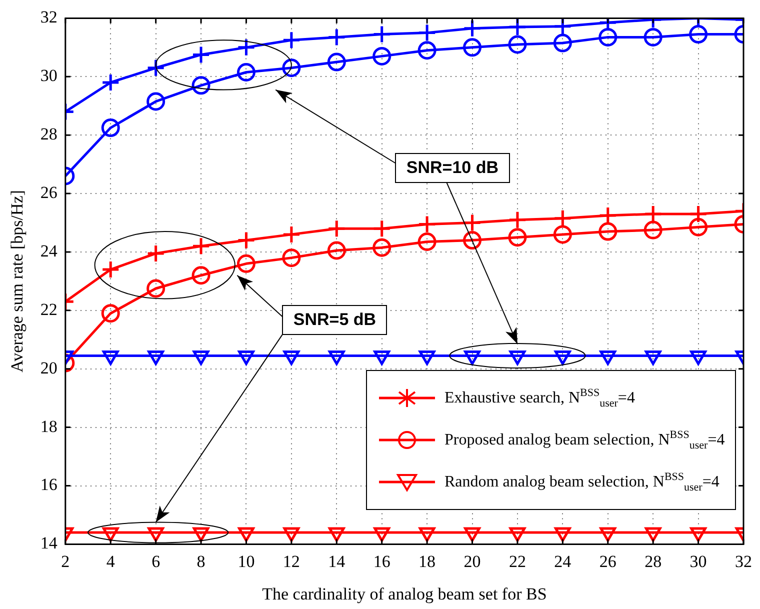 Image resolution: width=760 pixels, height=609 pixels. What do you see at coordinates (49, 76) in the screenshot?
I see `y-tick-label: 30` at bounding box center [49, 76].